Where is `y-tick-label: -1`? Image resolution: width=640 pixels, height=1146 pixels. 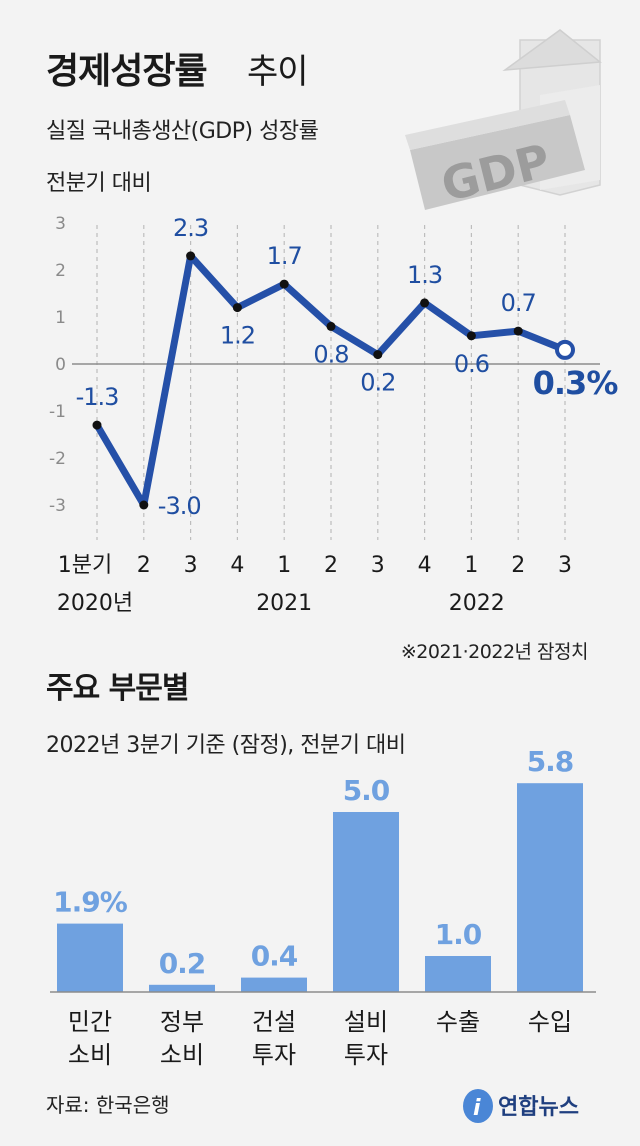 y-tick-label: -1 is located at coordinates (57, 412).